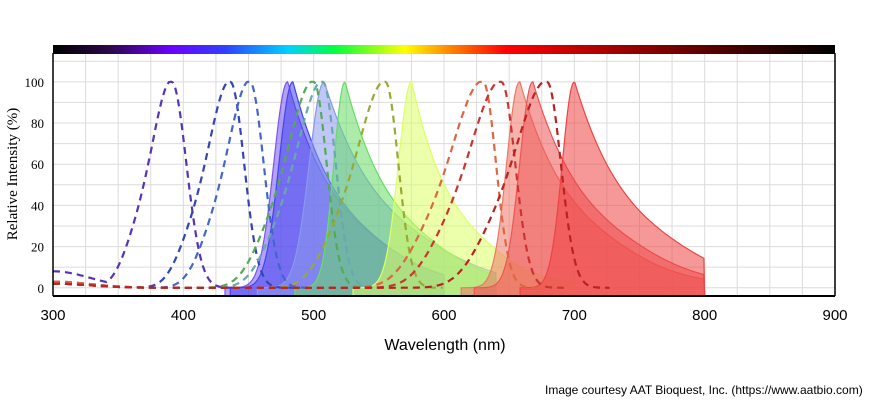 This screenshot has height=400, width=870. What do you see at coordinates (37, 123) in the screenshot?
I see `y-tick-label: 80` at bounding box center [37, 123].